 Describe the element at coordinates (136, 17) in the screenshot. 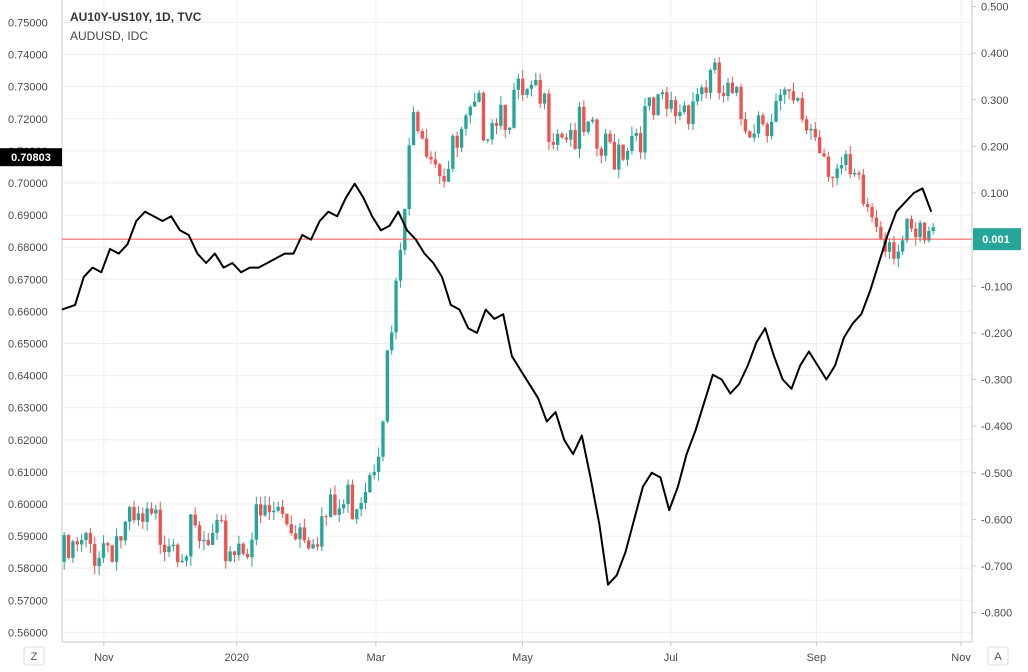

I see `legend-primary: AU10Y-US10Y, 1D, TVC` at that location.